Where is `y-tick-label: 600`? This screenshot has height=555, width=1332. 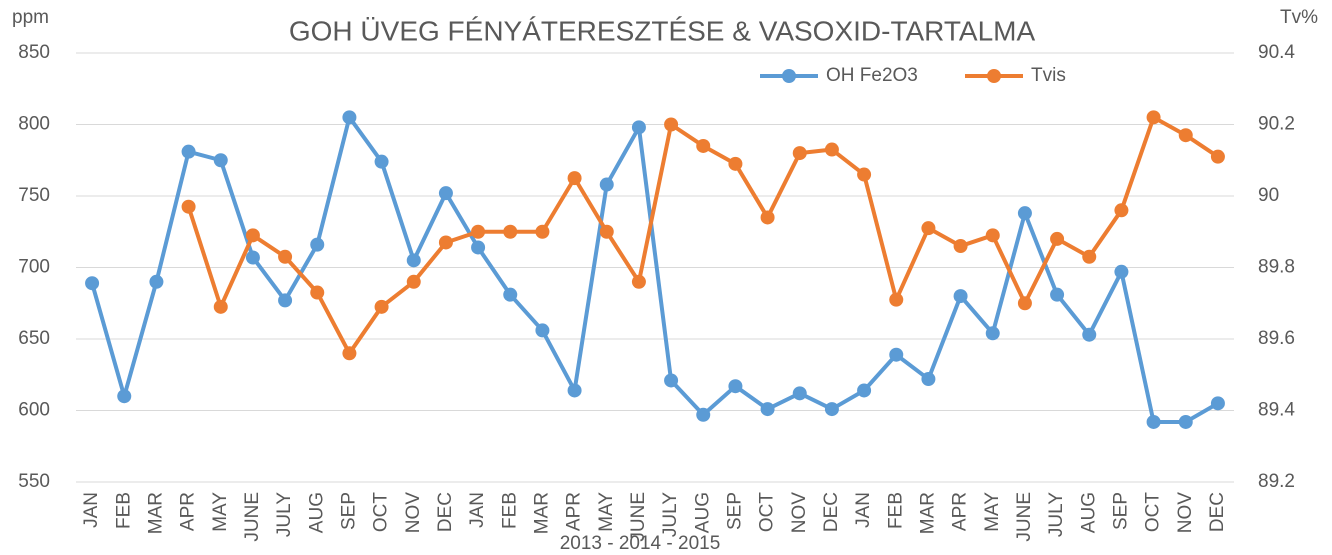 y-tick-label: 600 is located at coordinates (34, 410).